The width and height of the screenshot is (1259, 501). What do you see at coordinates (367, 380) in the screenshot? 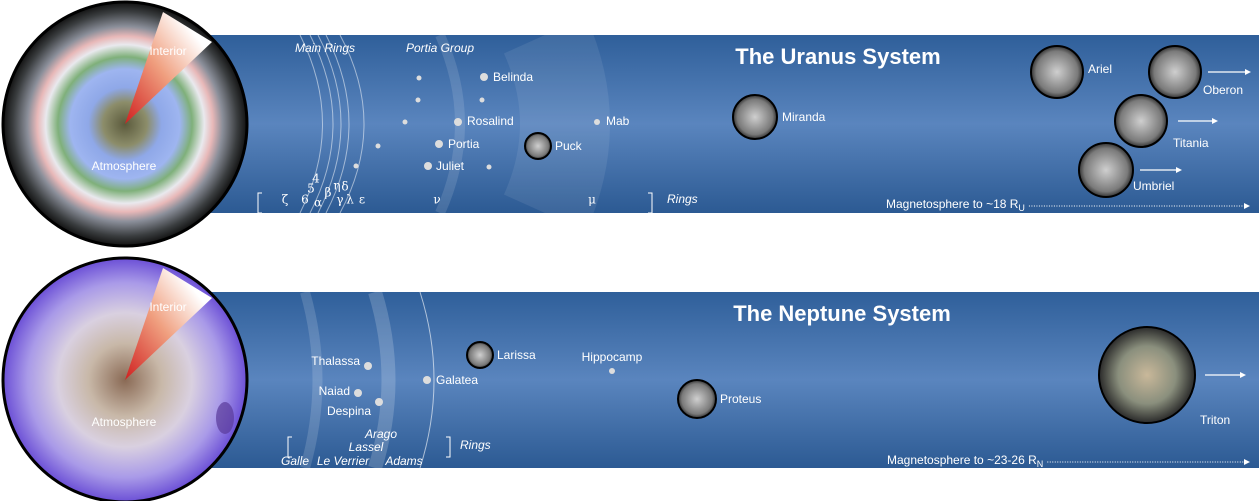
I see `ring-arcs` at bounding box center [367, 380].